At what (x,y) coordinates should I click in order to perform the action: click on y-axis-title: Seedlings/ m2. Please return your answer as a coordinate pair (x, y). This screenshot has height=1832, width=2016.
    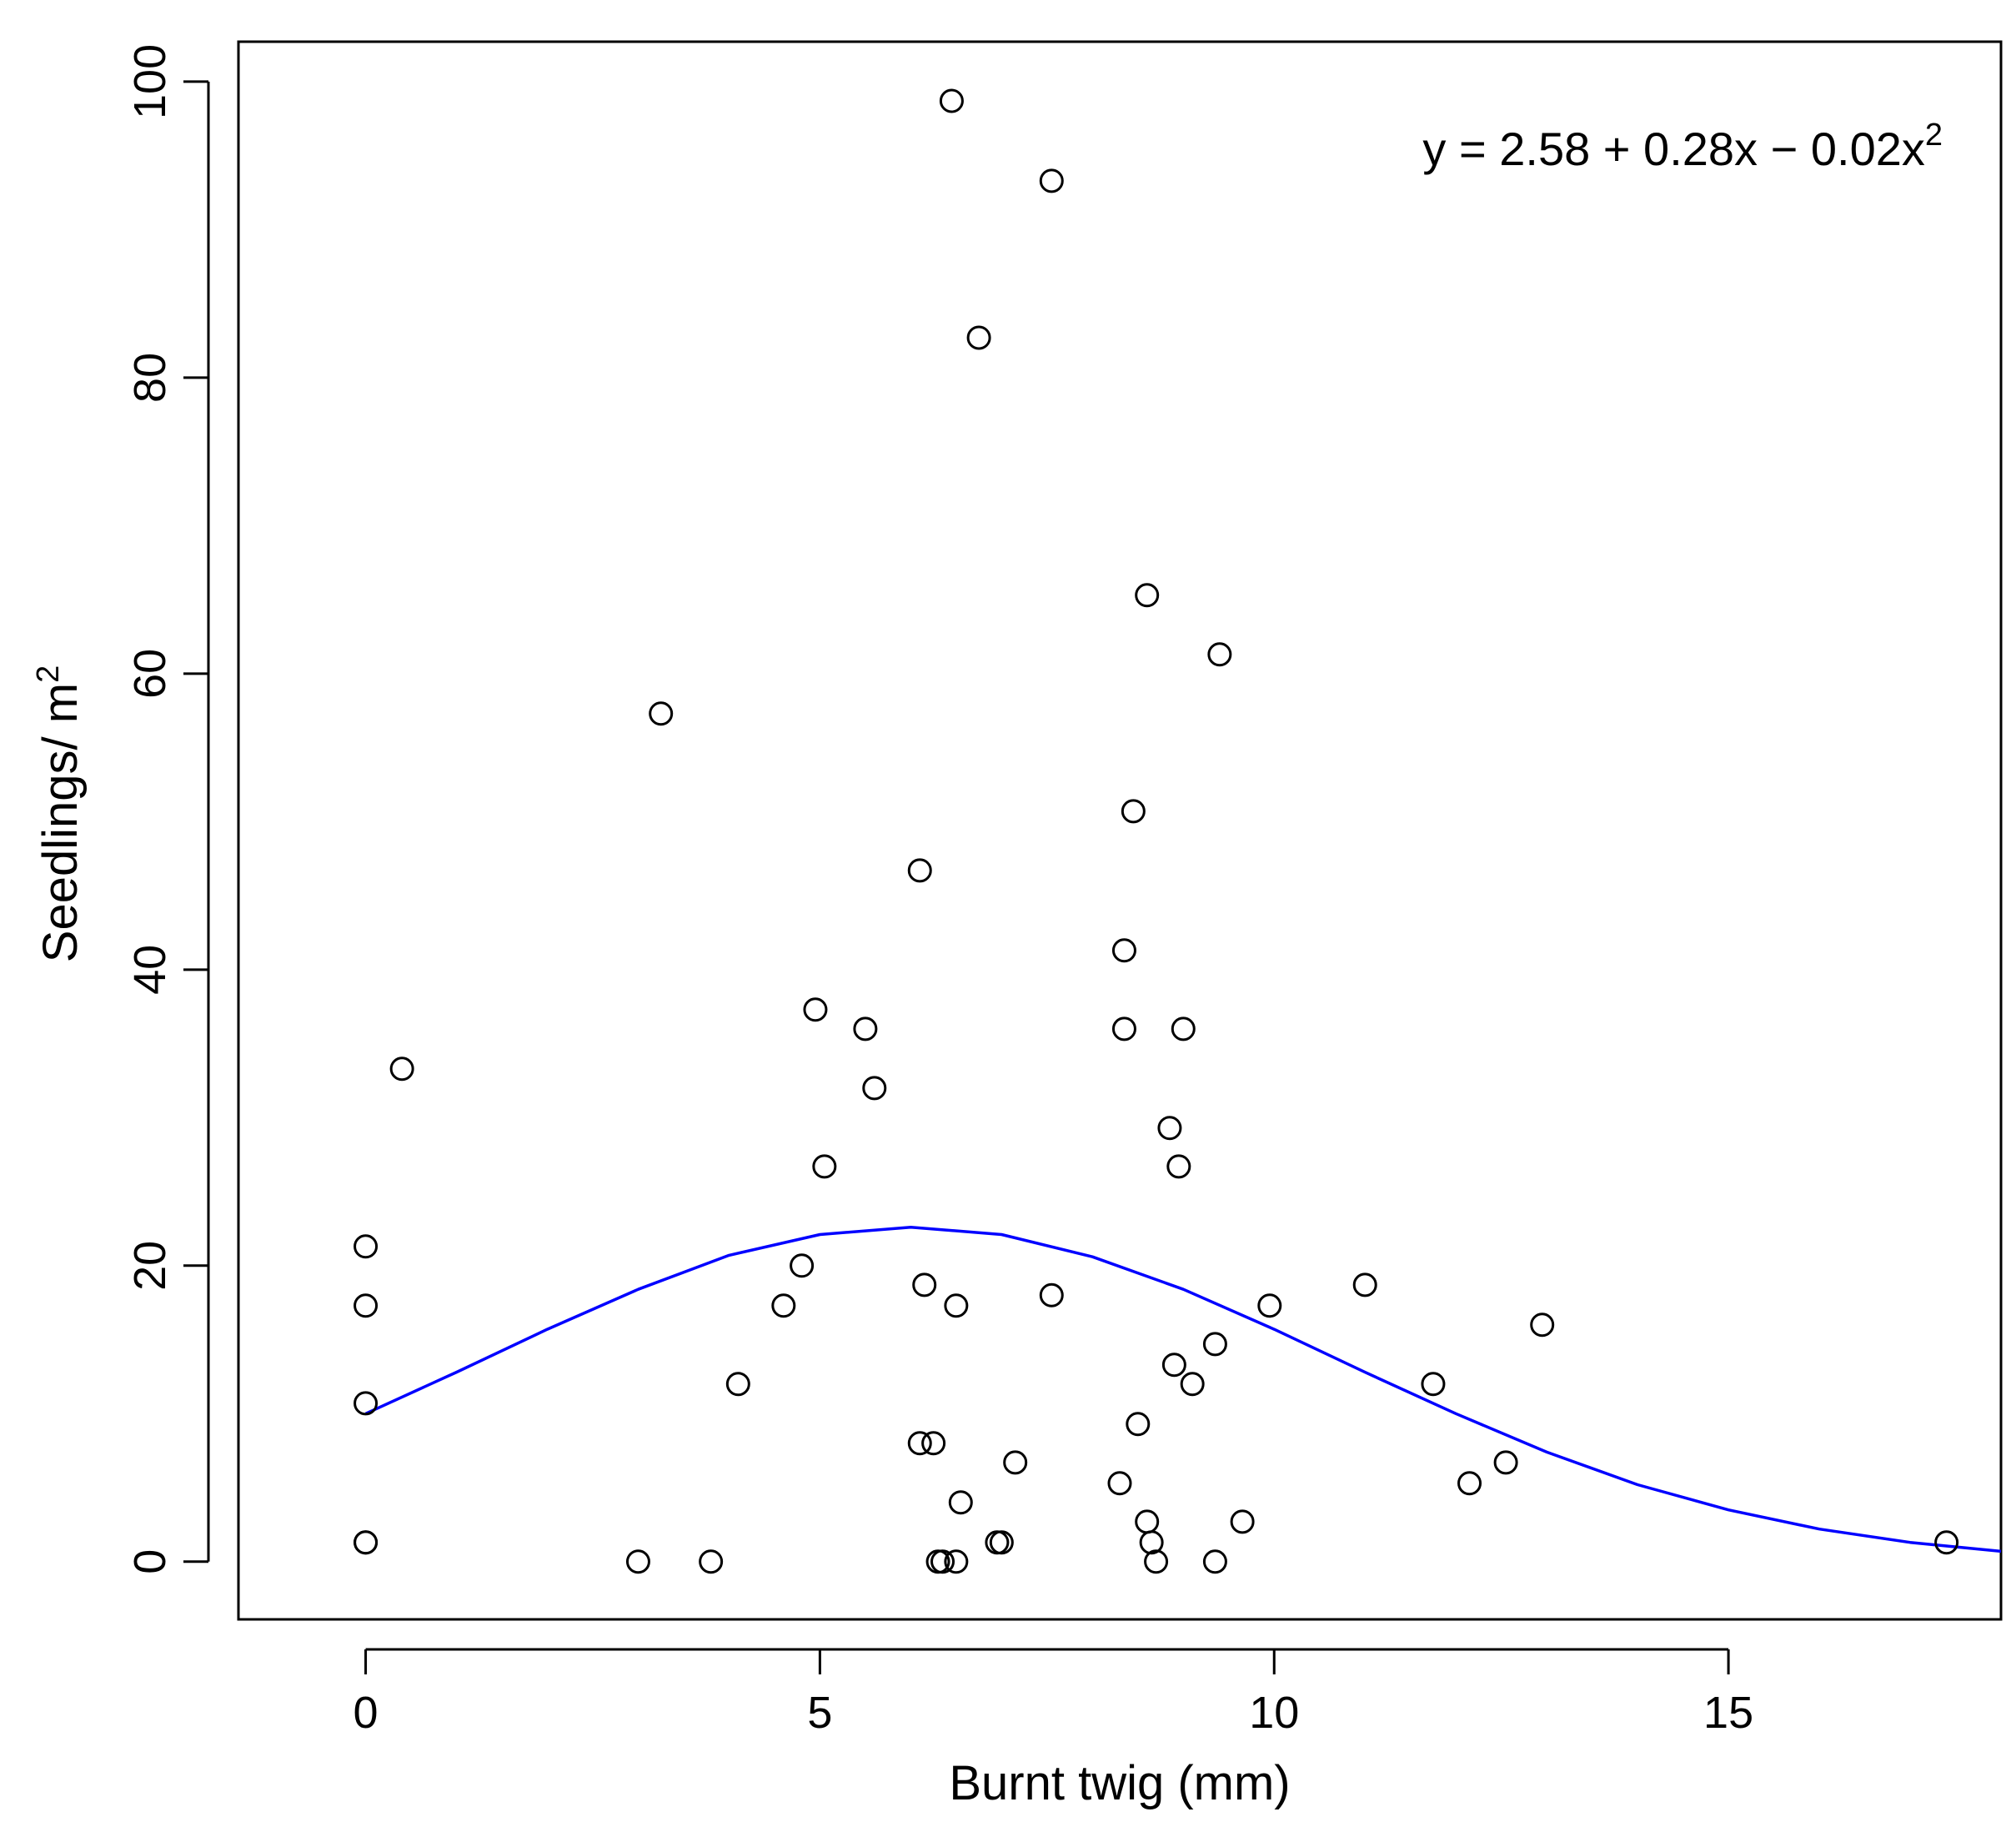
    Looking at the image, I should click on (59, 813).